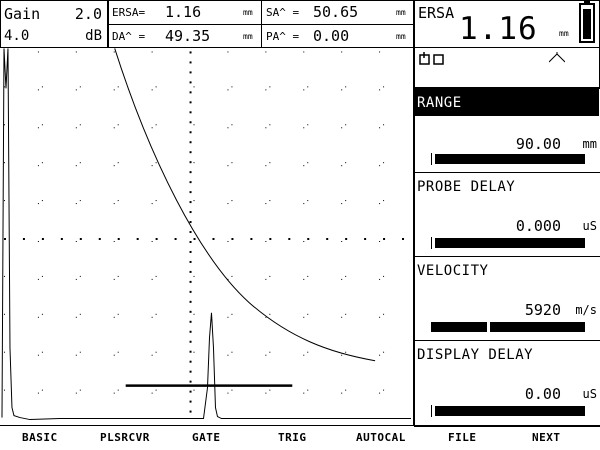  Describe the element at coordinates (586, 310) in the screenshot. I see `velocity-unit: m/s` at that location.